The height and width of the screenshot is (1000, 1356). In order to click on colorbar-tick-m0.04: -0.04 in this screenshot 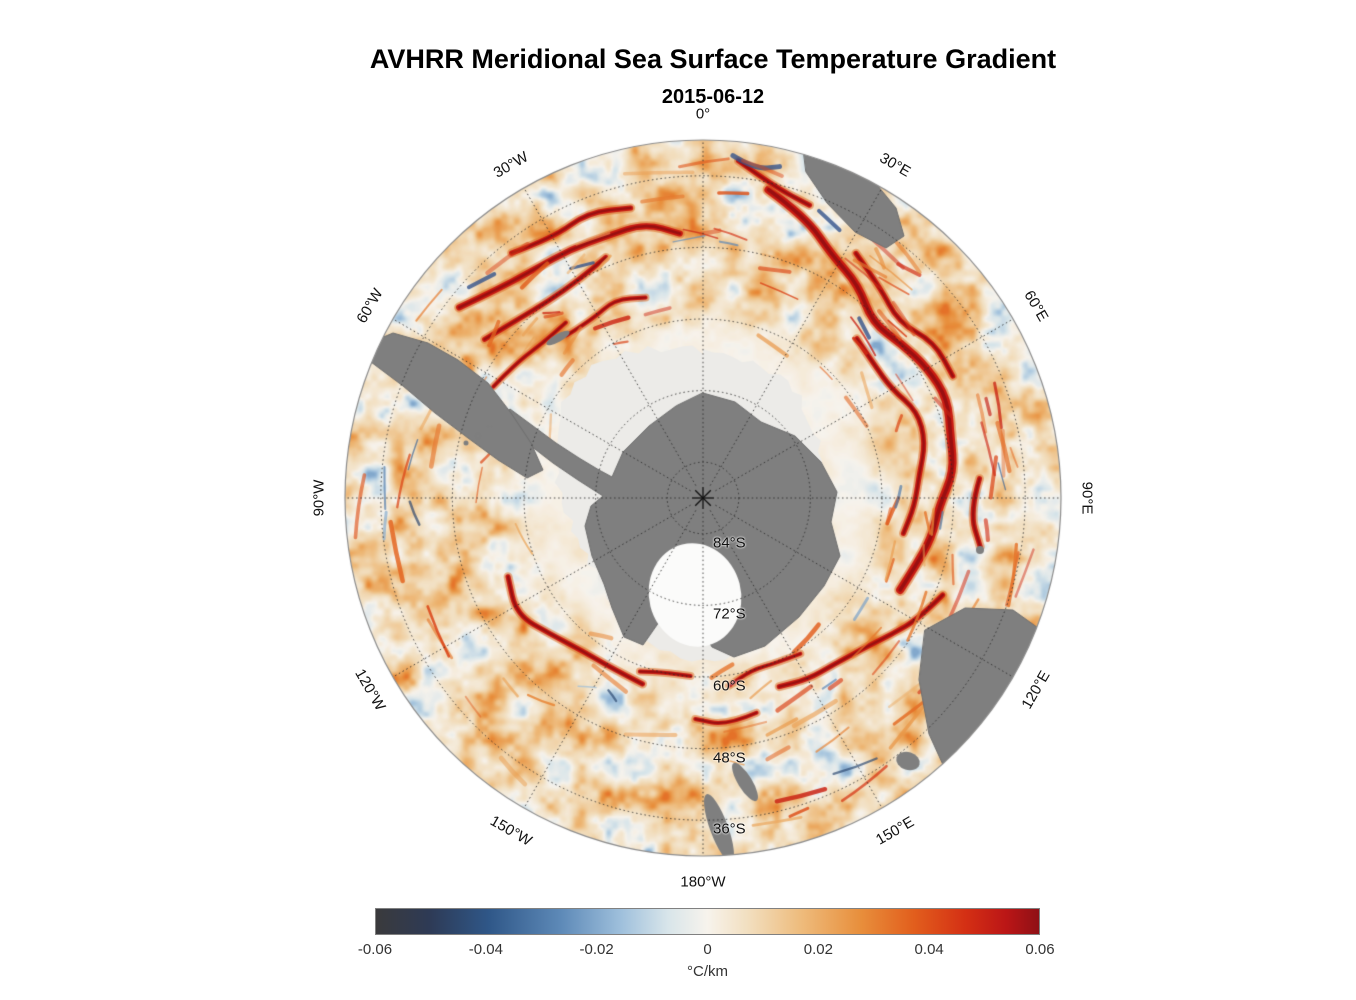, I will do `click(485, 949)`.